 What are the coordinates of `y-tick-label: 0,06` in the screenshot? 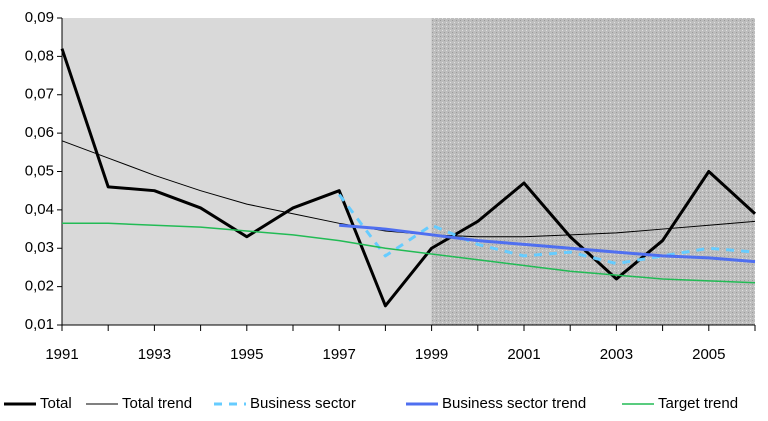 It's located at (39, 132).